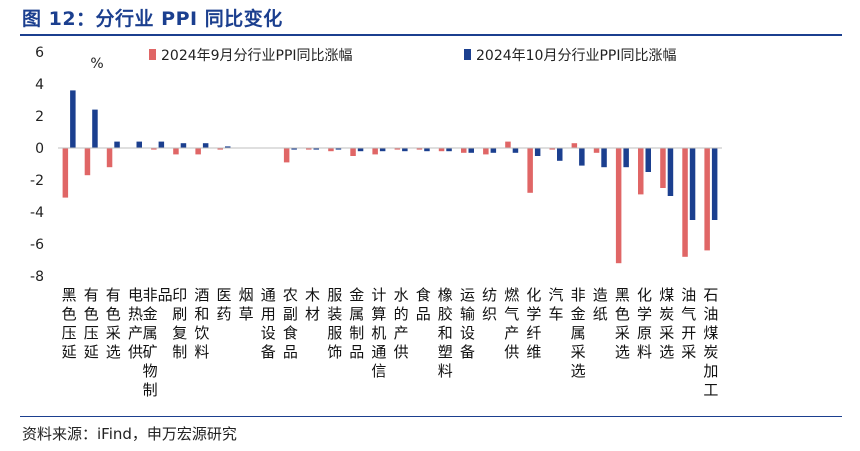  Describe the element at coordinates (688, 323) in the screenshot. I see `x-tick-label: 油气开采` at that location.